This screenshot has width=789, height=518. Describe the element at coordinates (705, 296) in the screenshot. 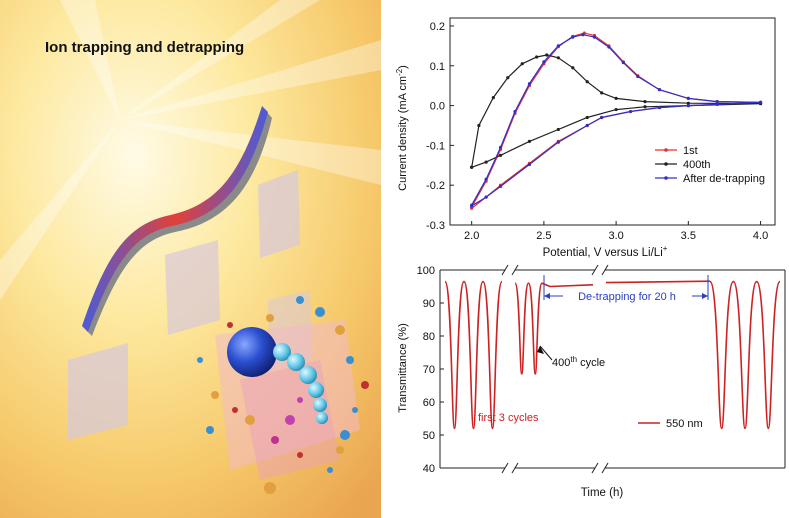

I see `tr-detrap-arrowhead-right` at that location.